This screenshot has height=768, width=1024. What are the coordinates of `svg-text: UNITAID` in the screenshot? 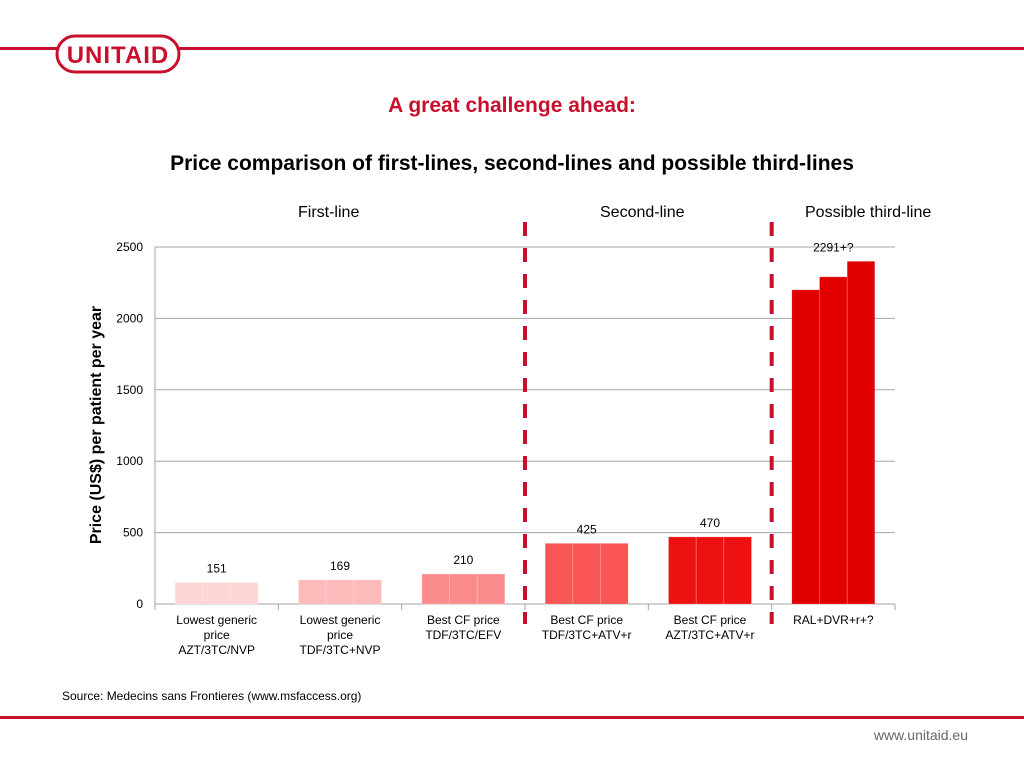 It's located at (118, 55).